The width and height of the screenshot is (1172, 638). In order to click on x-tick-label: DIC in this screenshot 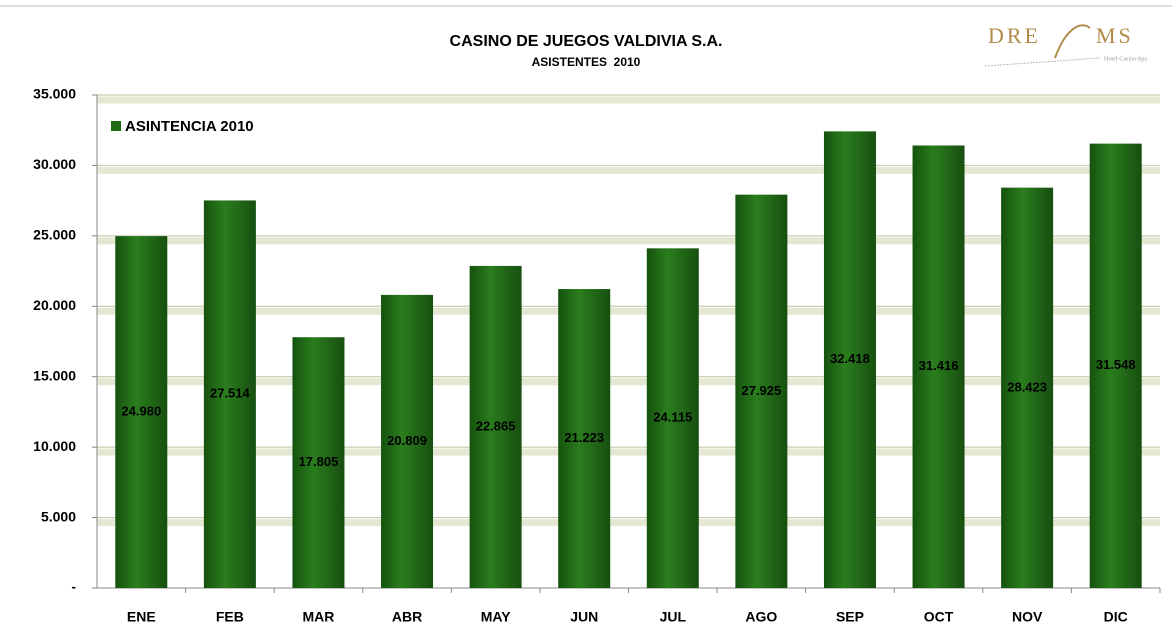, I will do `click(1116, 617)`.